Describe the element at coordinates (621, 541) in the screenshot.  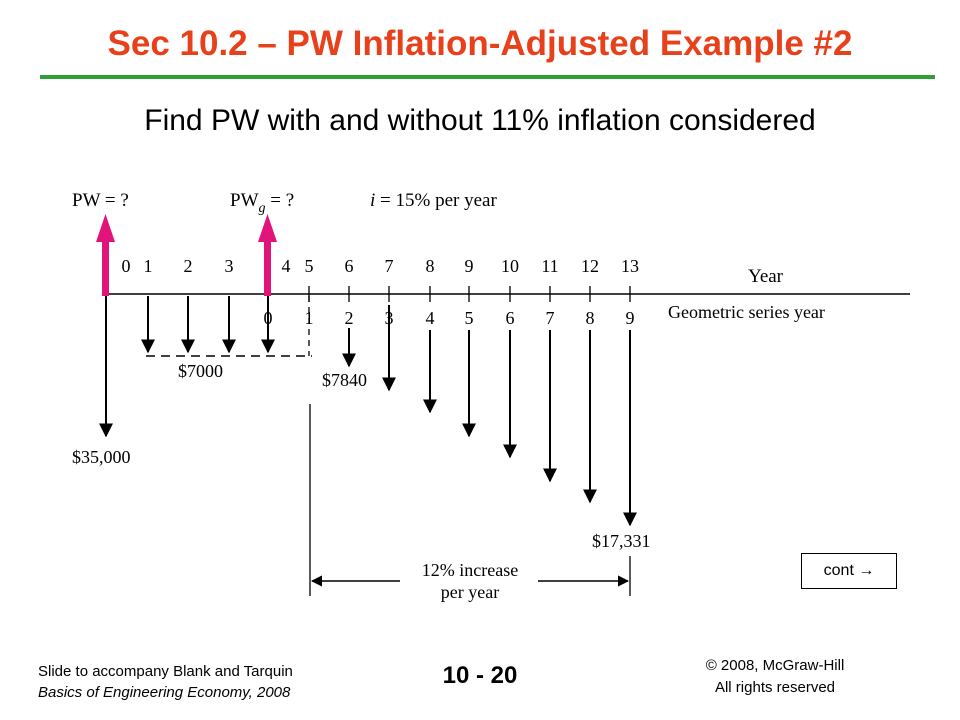
I see `last-geo-cost-label: $17,331` at that location.